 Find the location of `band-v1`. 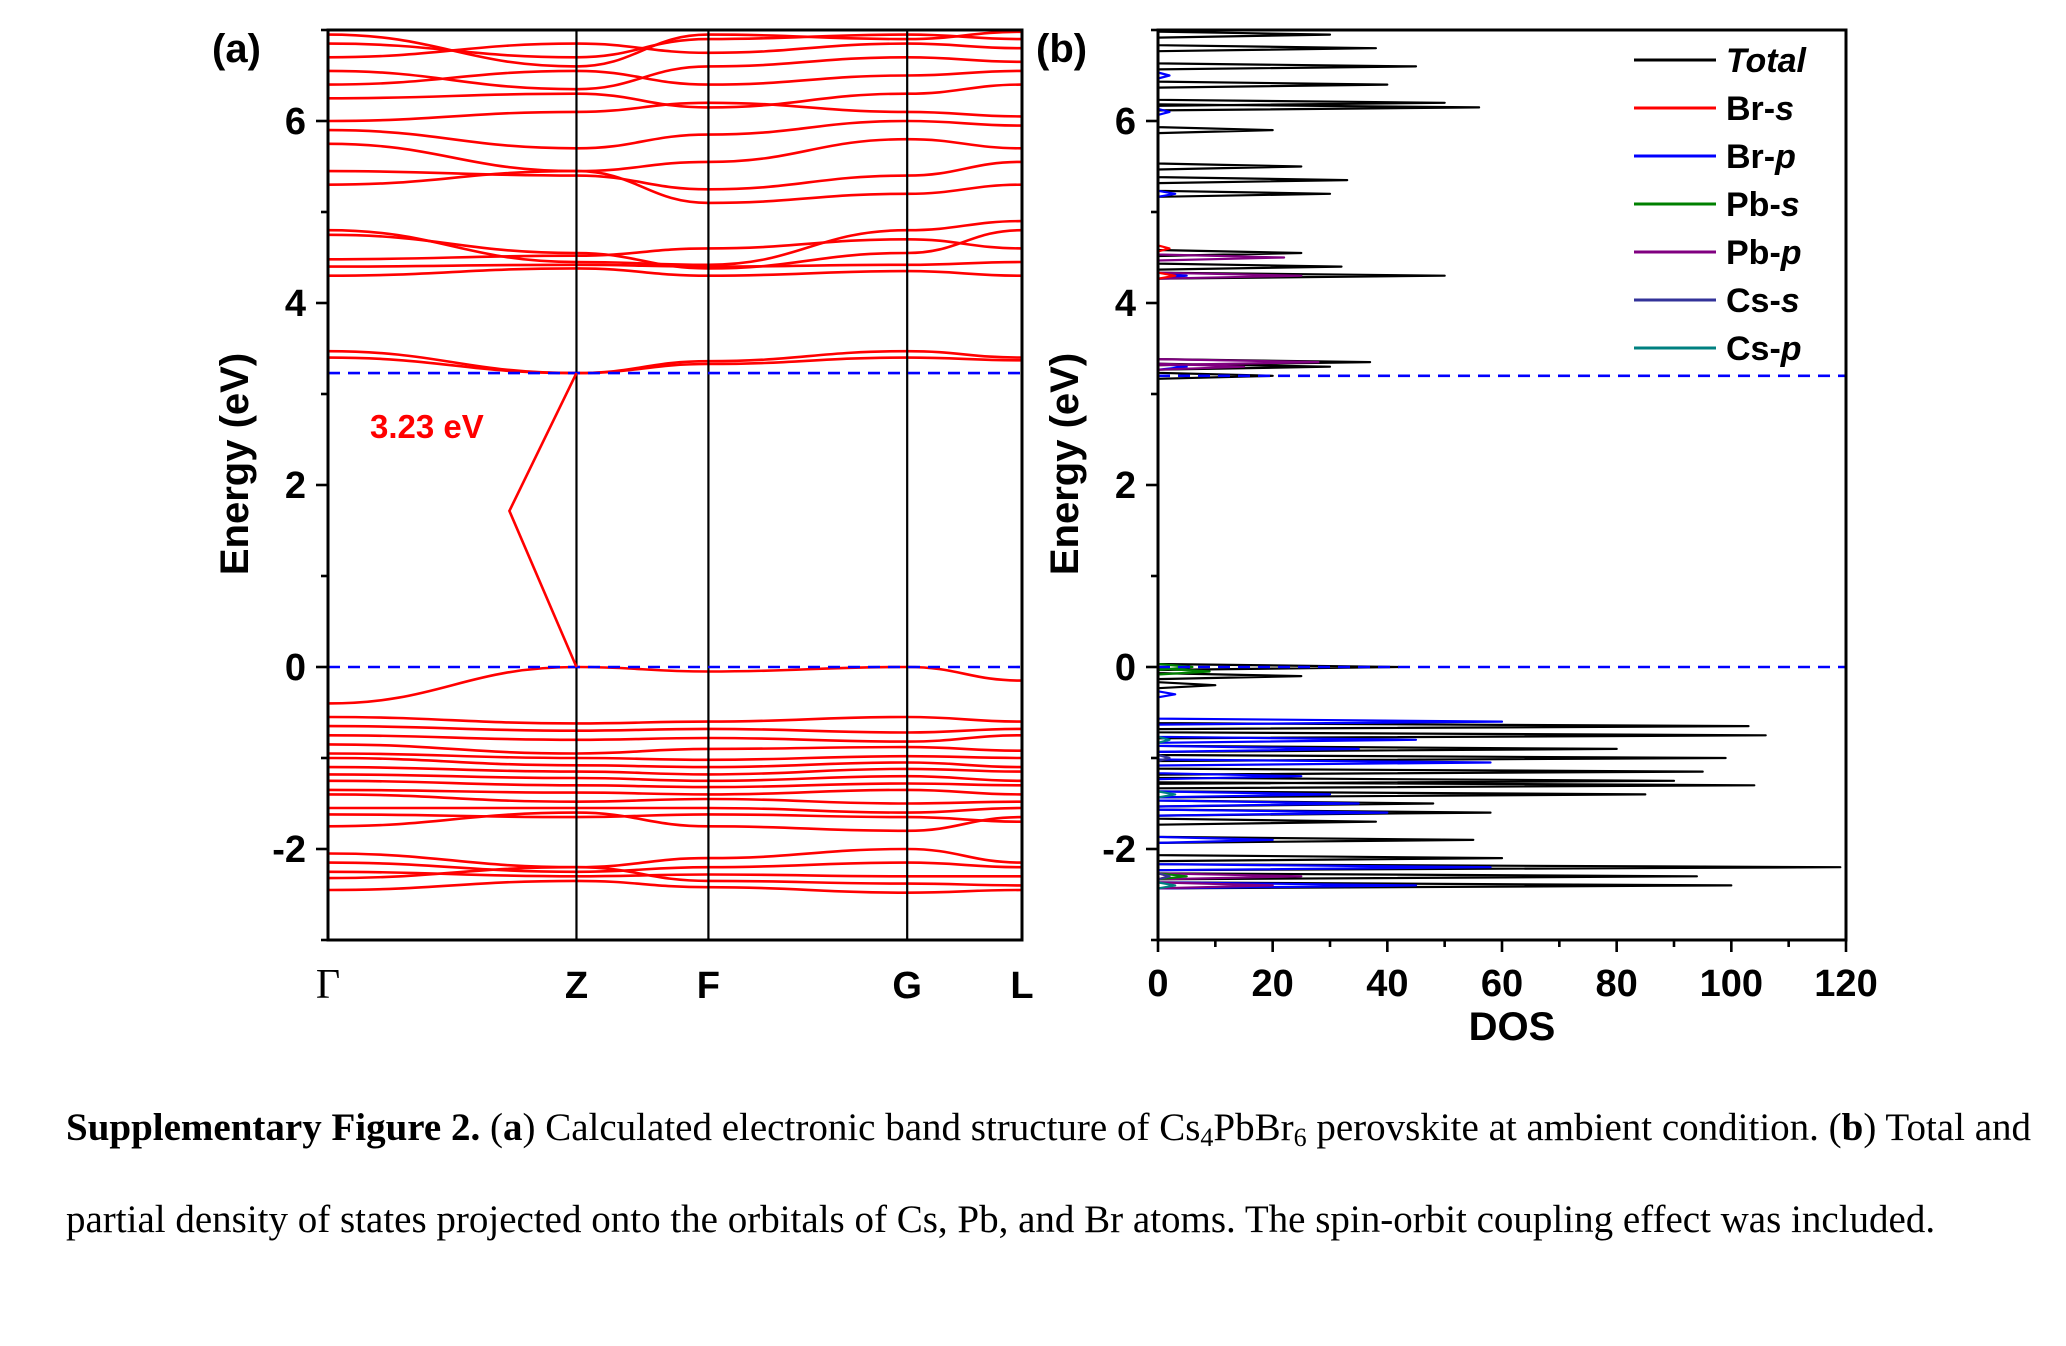

band-v1 is located at coordinates (675, 685).